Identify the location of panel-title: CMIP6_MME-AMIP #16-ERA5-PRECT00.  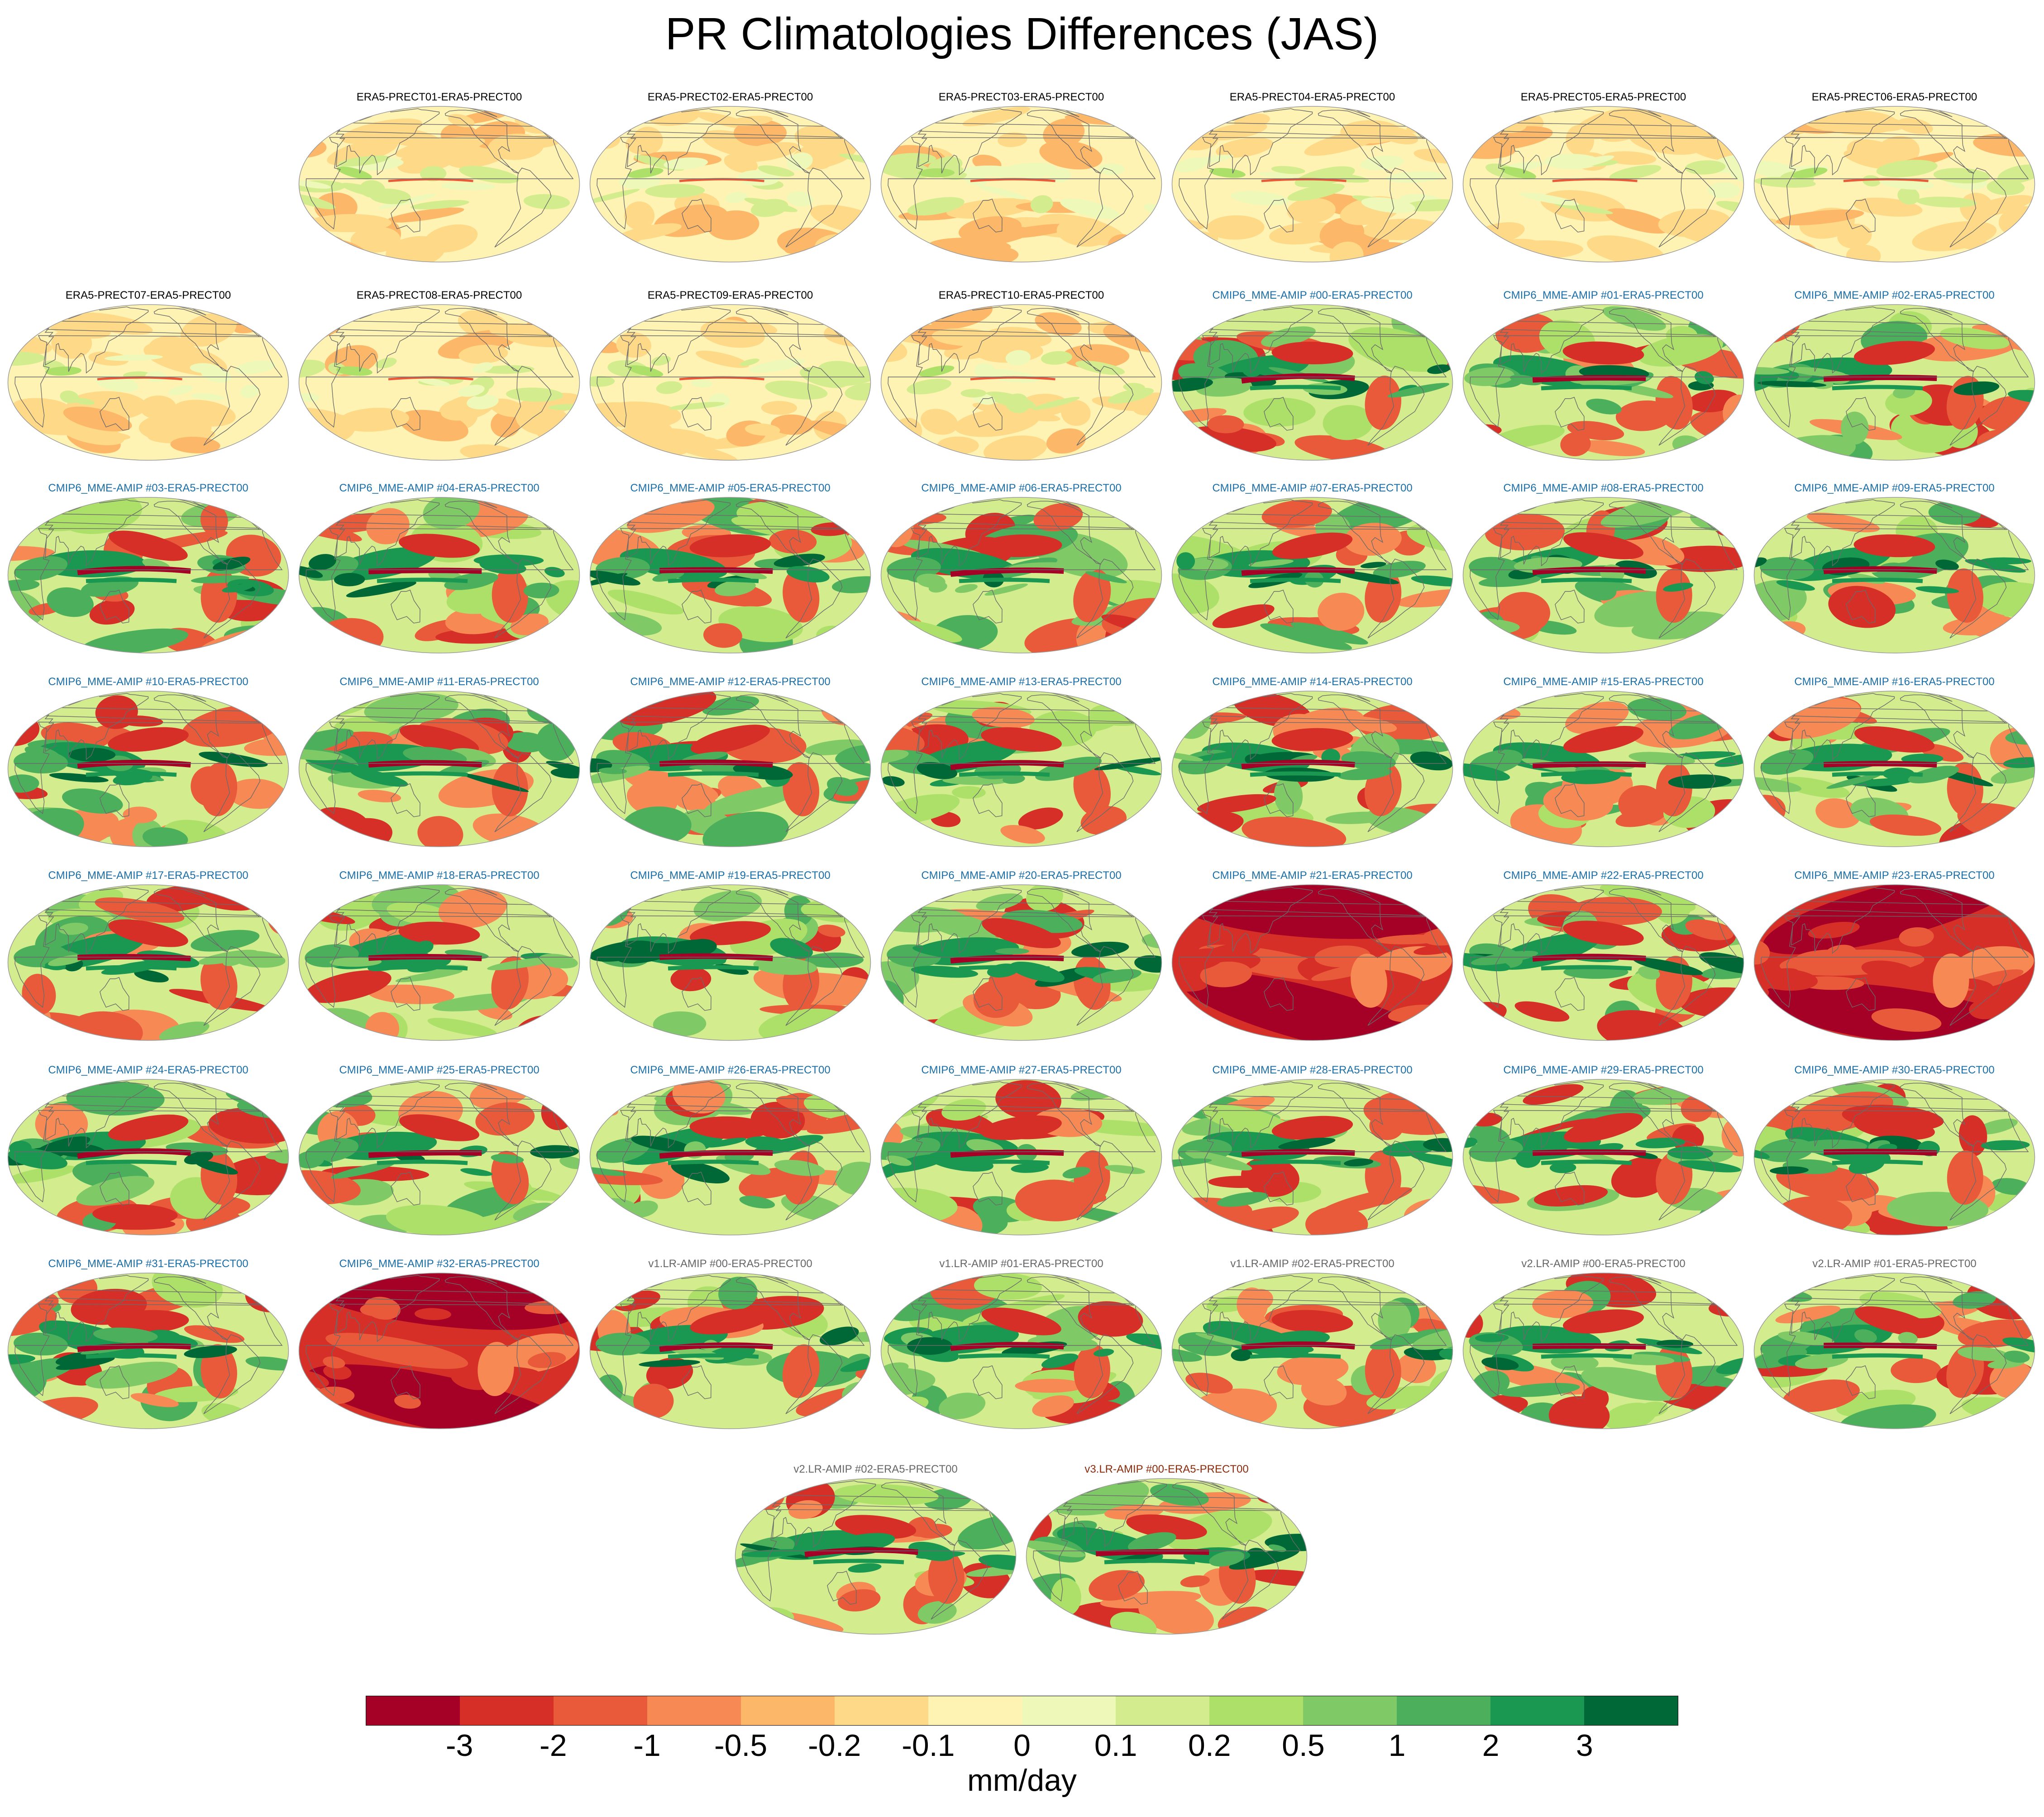
(1894, 682).